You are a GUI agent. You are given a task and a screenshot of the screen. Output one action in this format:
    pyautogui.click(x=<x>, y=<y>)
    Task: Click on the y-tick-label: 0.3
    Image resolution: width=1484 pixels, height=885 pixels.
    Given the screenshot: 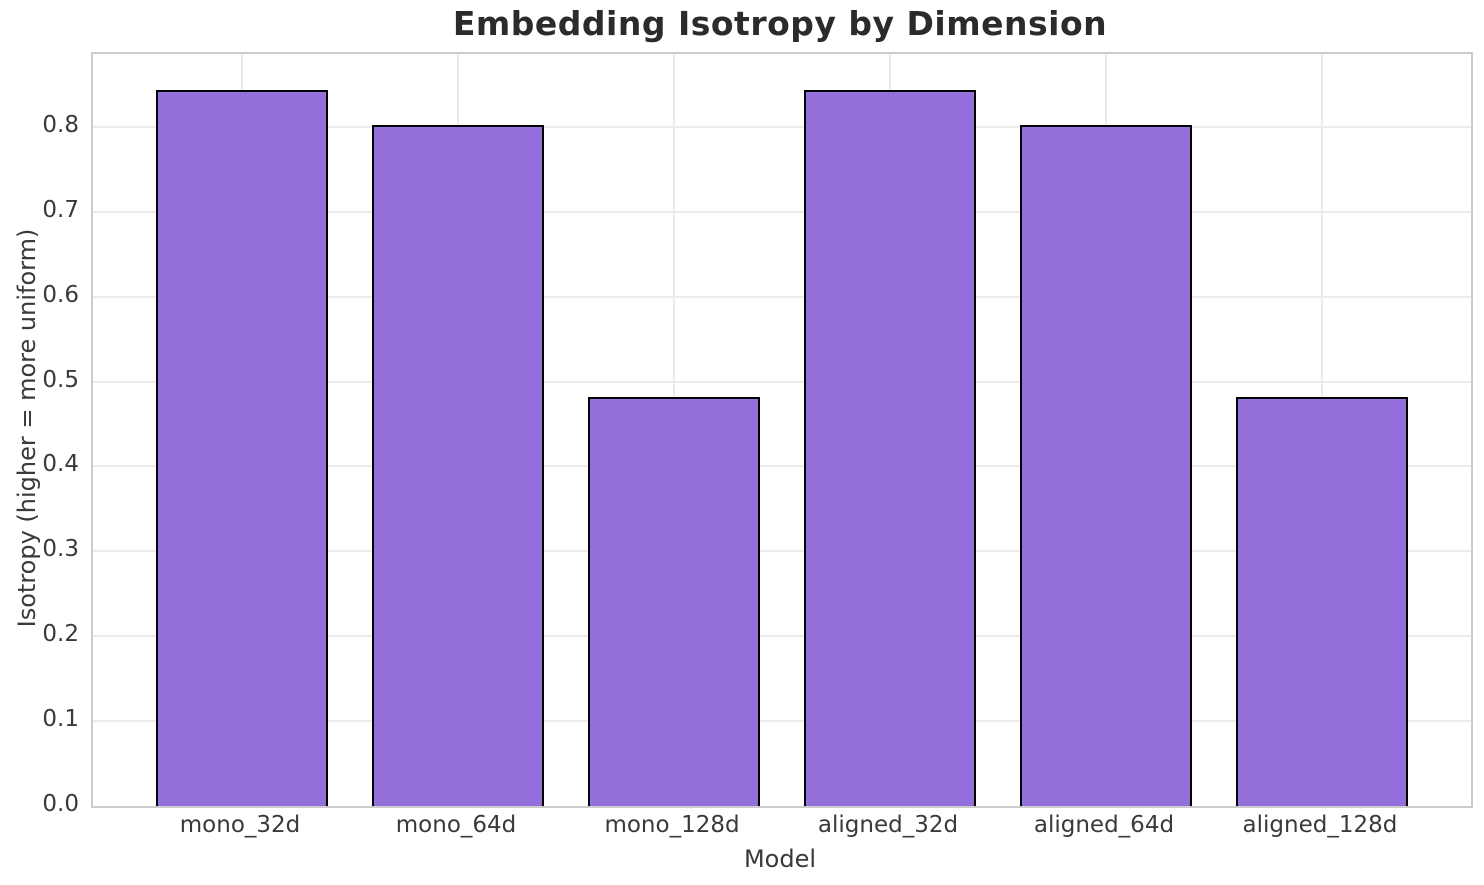 What is the action you would take?
    pyautogui.click(x=60, y=549)
    